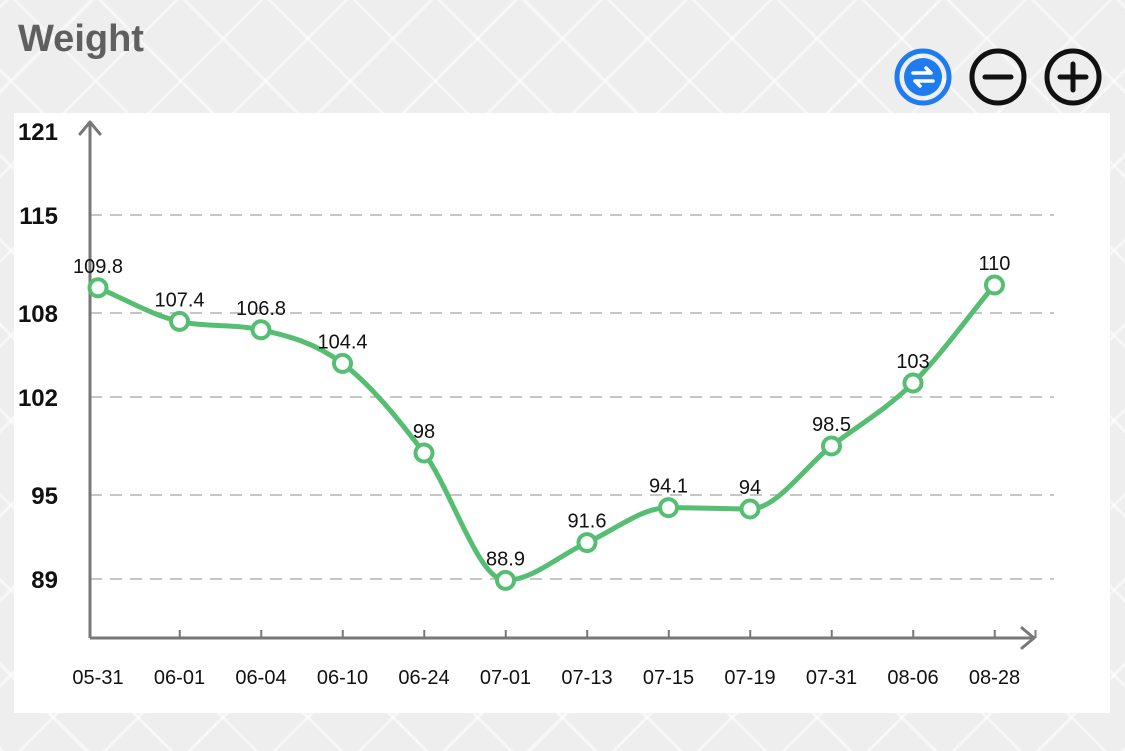 The image size is (1125, 751). I want to click on data-label: 91.6, so click(587, 522).